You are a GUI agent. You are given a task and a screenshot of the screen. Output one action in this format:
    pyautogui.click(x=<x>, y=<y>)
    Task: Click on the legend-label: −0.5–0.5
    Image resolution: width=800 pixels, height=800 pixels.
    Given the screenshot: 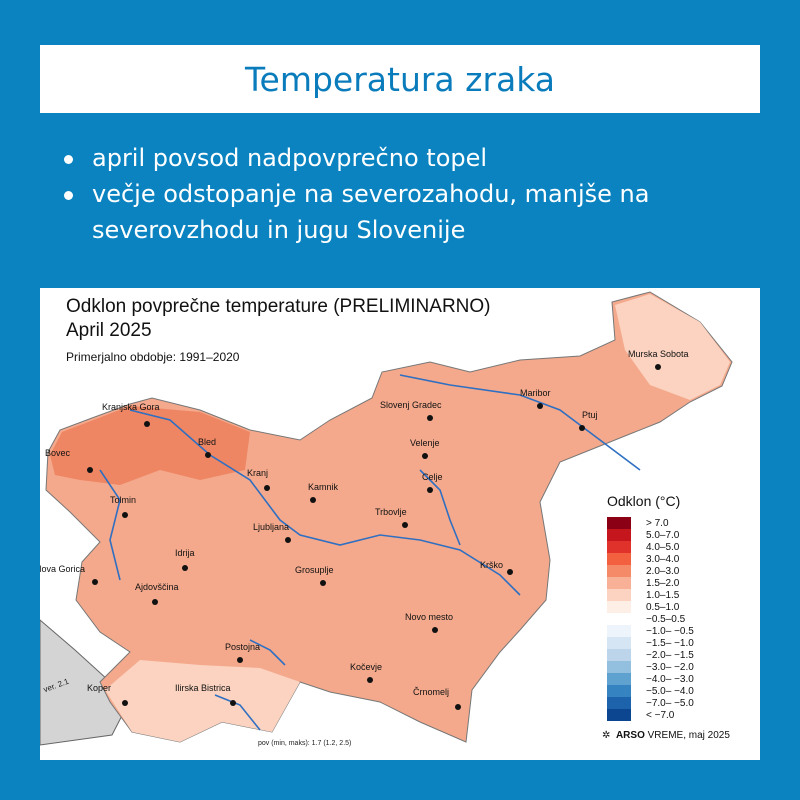 What is the action you would take?
    pyautogui.click(x=666, y=619)
    